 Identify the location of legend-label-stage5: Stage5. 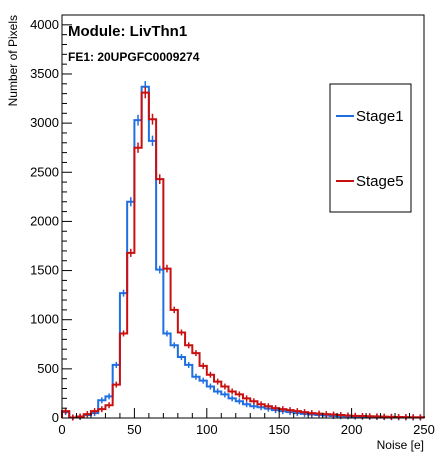
(380, 181).